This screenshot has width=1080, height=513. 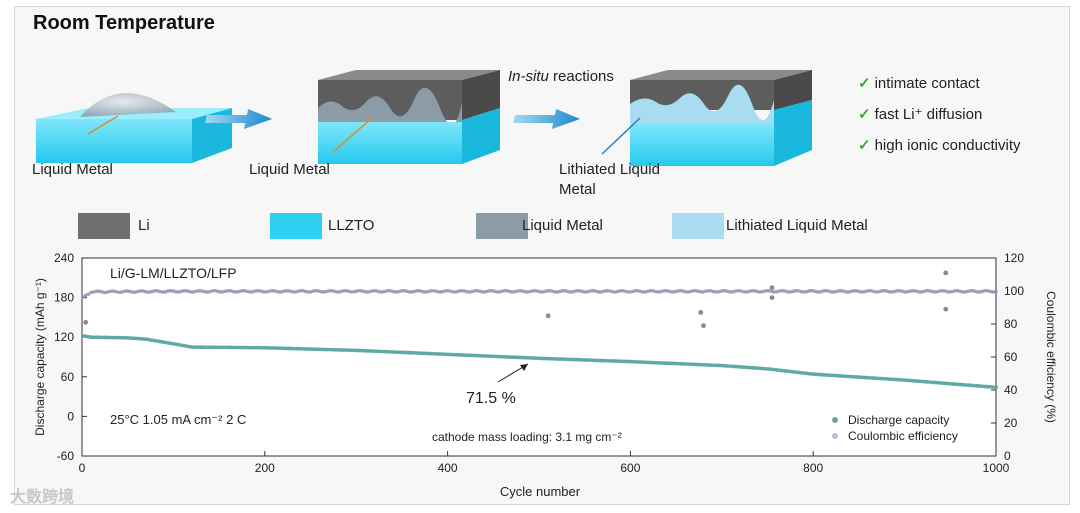 What do you see at coordinates (928, 114) in the screenshot?
I see `benefit-text: fast Li⁺ diffusion` at bounding box center [928, 114].